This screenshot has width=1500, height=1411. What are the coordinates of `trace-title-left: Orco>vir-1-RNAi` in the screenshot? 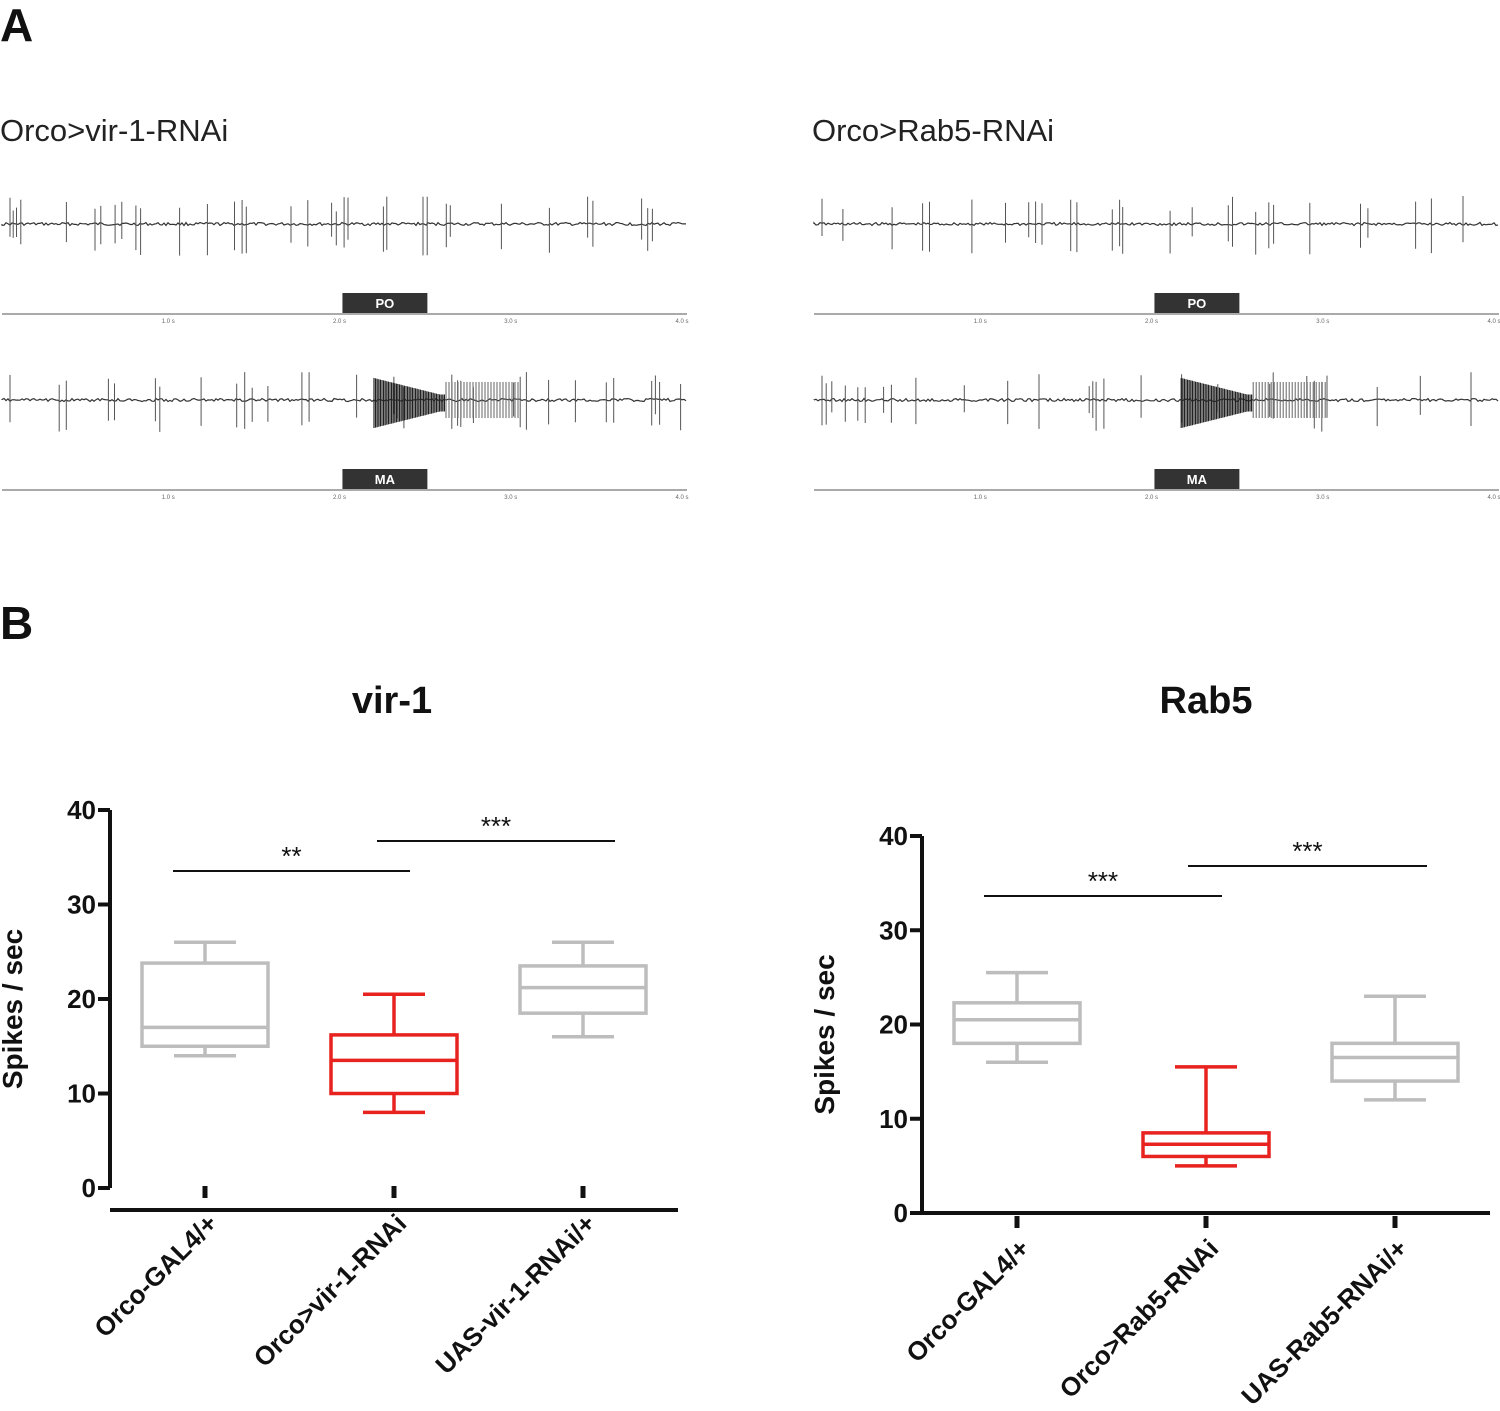 It's located at (114, 130).